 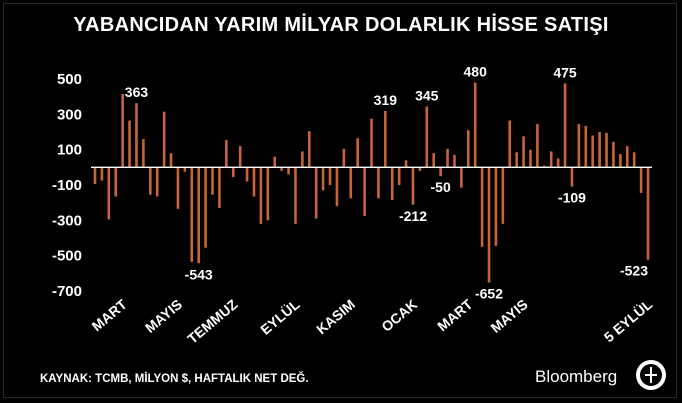 What do you see at coordinates (576, 376) in the screenshot?
I see `bloomberg-logo: Bloomberg` at bounding box center [576, 376].